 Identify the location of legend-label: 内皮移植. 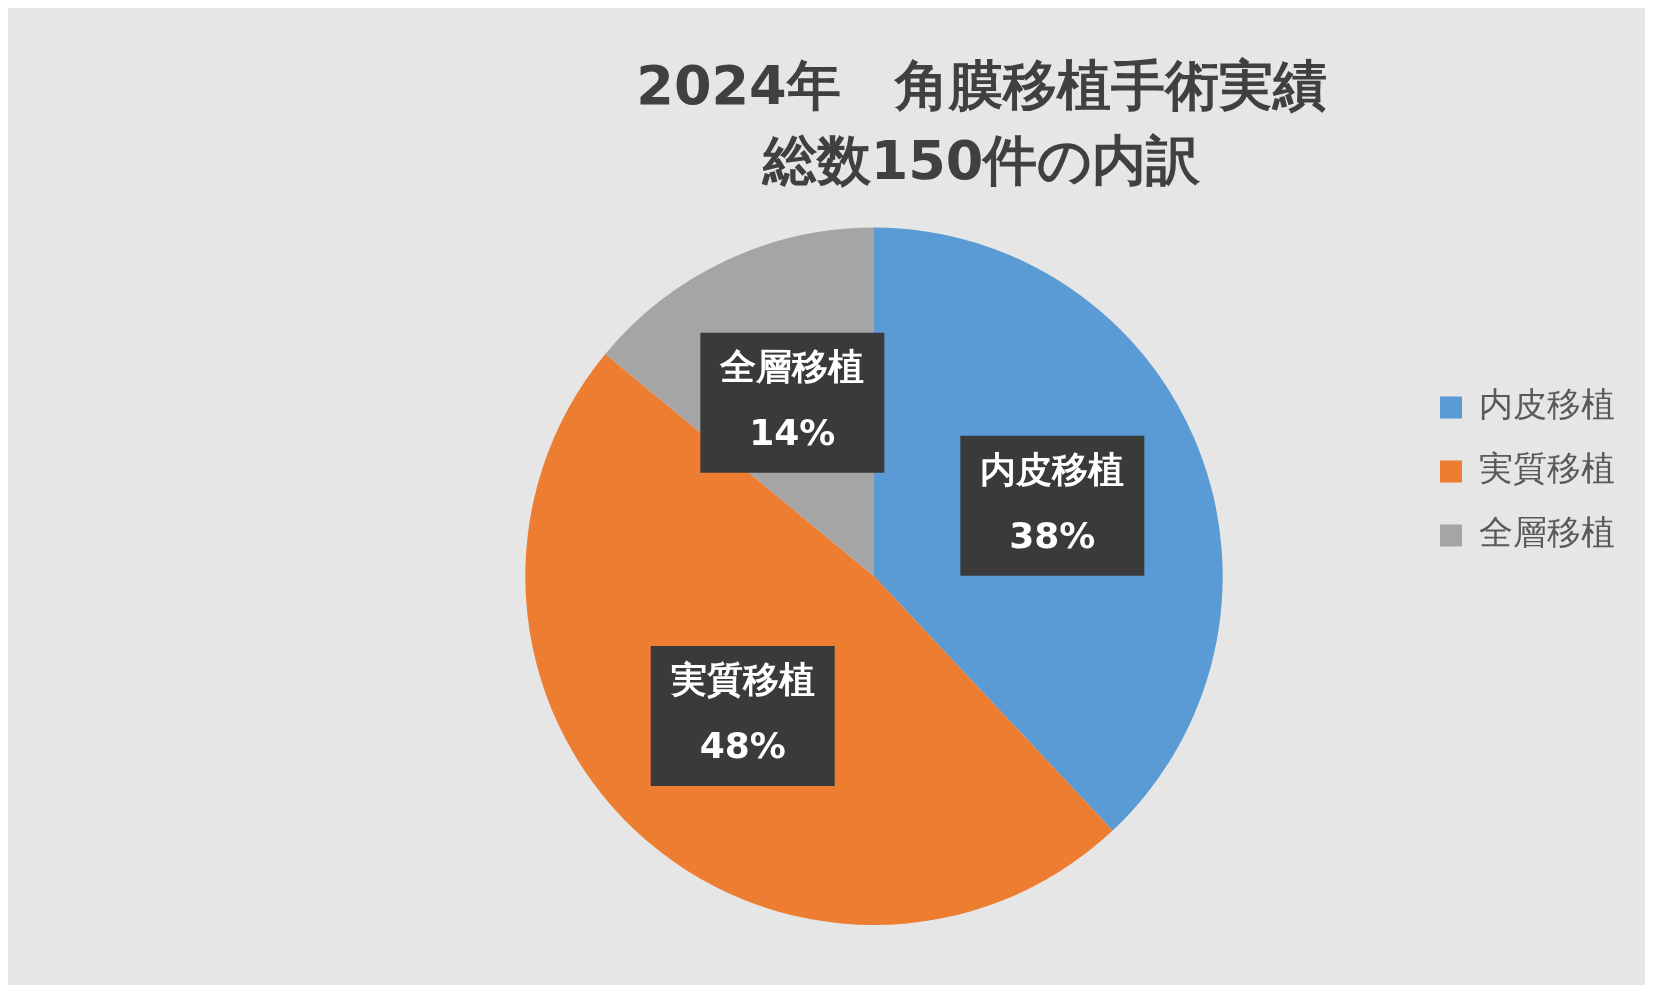
(1547, 404).